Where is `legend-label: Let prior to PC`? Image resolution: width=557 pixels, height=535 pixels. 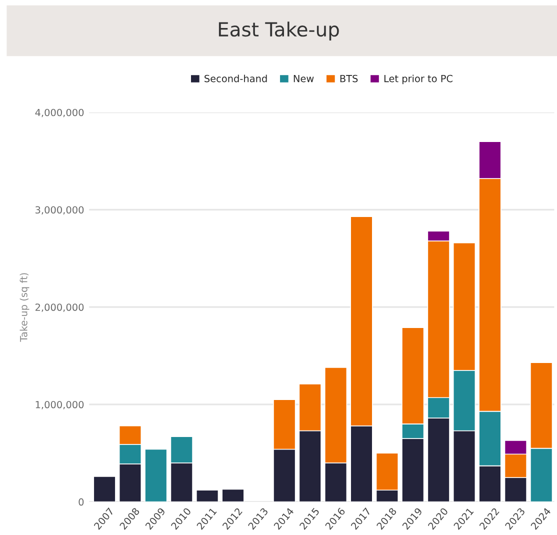
legend-label: Let prior to PC is located at coordinates (418, 79).